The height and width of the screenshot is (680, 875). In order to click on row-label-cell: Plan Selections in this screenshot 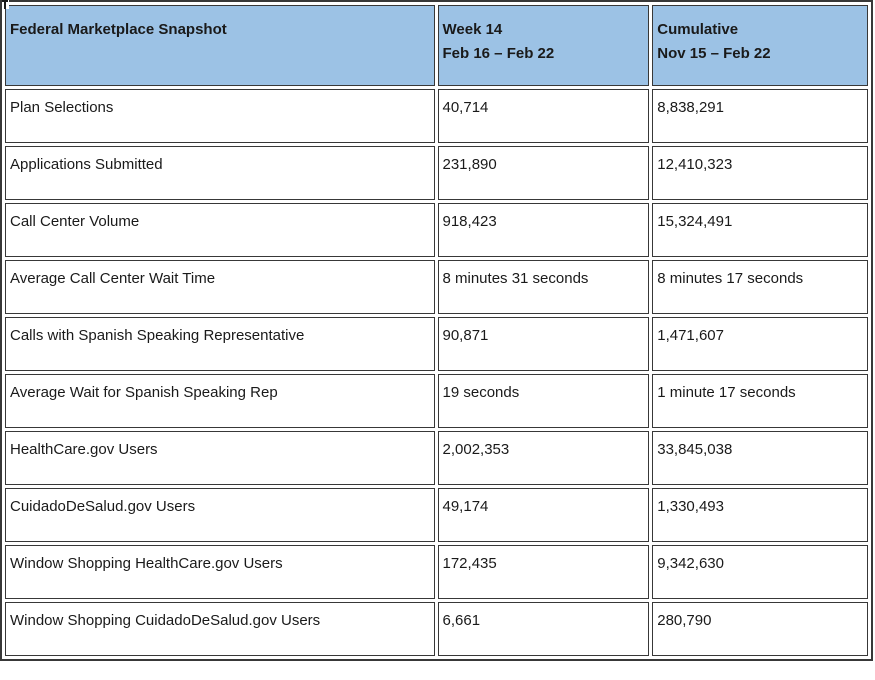, I will do `click(220, 116)`.